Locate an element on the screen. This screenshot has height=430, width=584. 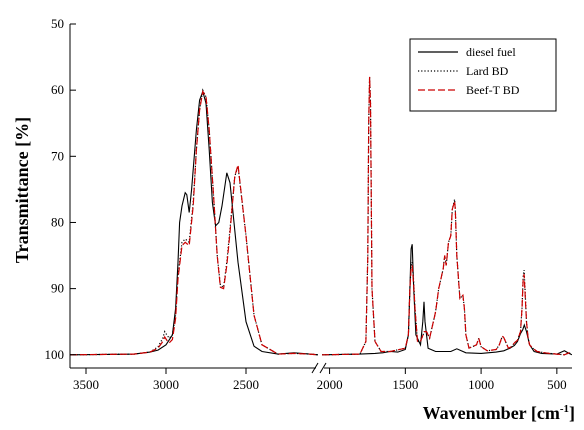
y-axis-title: Transmittance [%] is located at coordinates (22, 190).